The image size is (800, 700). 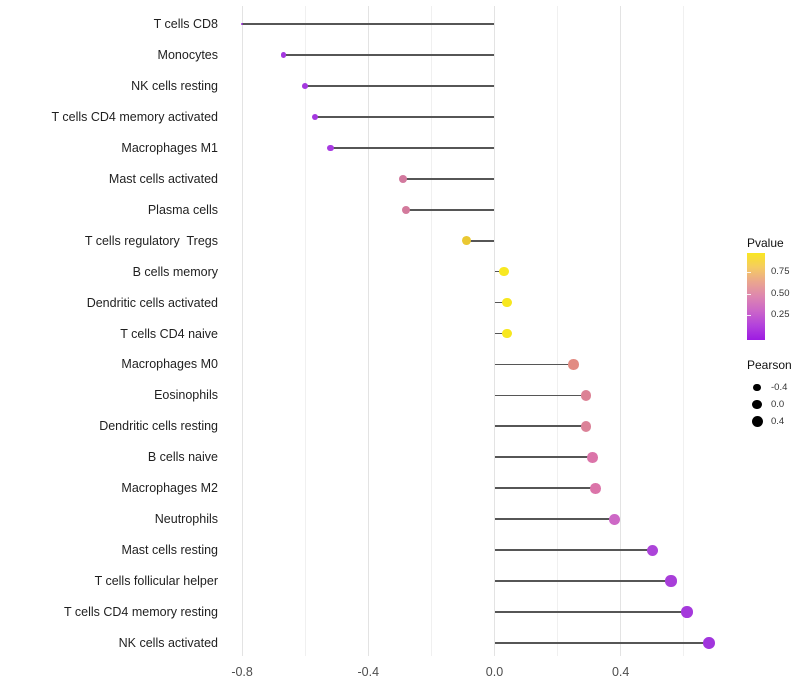 What do you see at coordinates (169, 364) in the screenshot?
I see `category-label: Macrophages M0` at bounding box center [169, 364].